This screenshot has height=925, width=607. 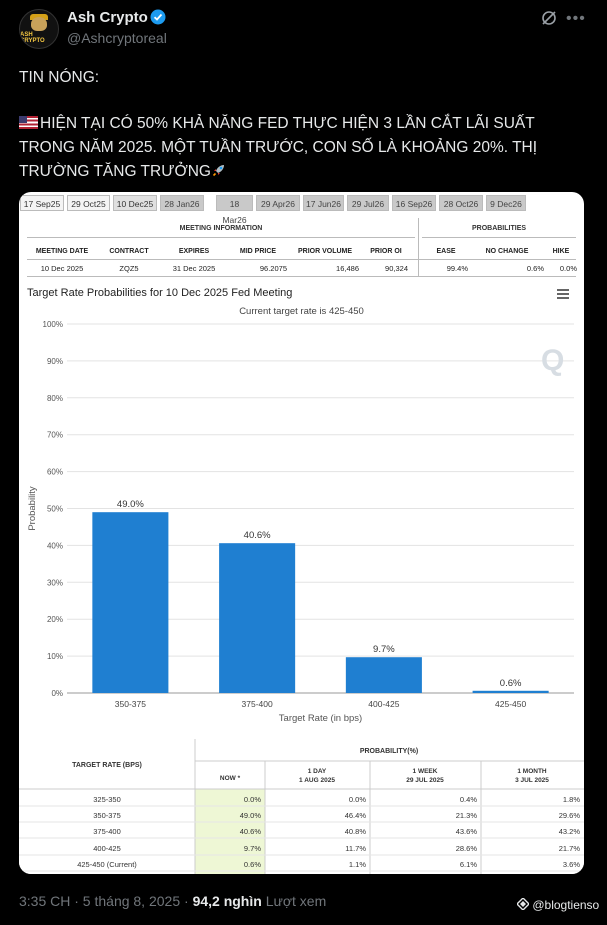 I want to click on tab-29-oct25: 29 Oct25, so click(x=88, y=203).